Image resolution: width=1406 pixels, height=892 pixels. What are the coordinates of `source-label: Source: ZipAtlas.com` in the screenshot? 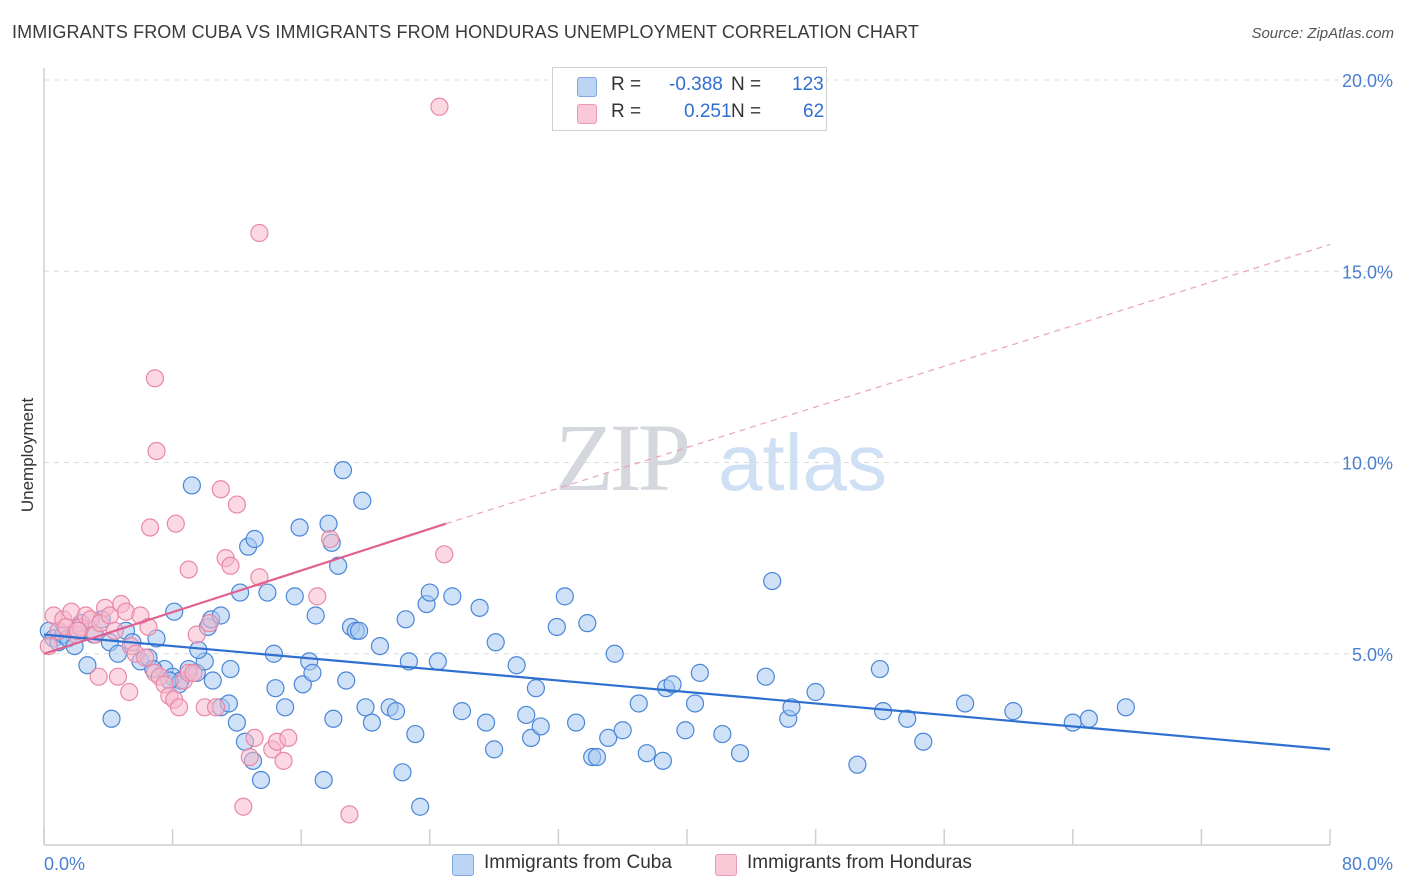 It's located at (1322, 33).